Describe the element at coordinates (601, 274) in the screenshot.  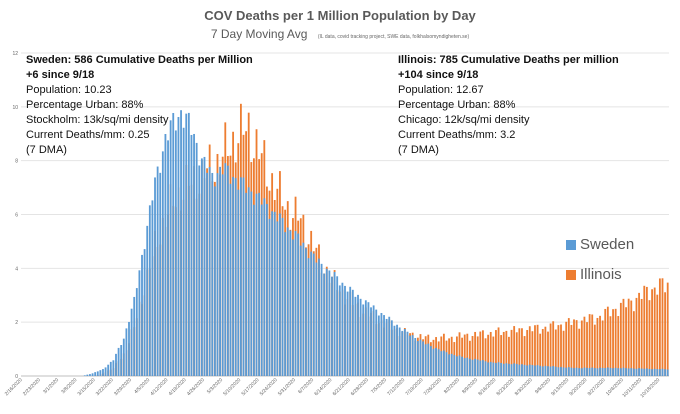
I see `legend-label-illinois: Illinois` at that location.